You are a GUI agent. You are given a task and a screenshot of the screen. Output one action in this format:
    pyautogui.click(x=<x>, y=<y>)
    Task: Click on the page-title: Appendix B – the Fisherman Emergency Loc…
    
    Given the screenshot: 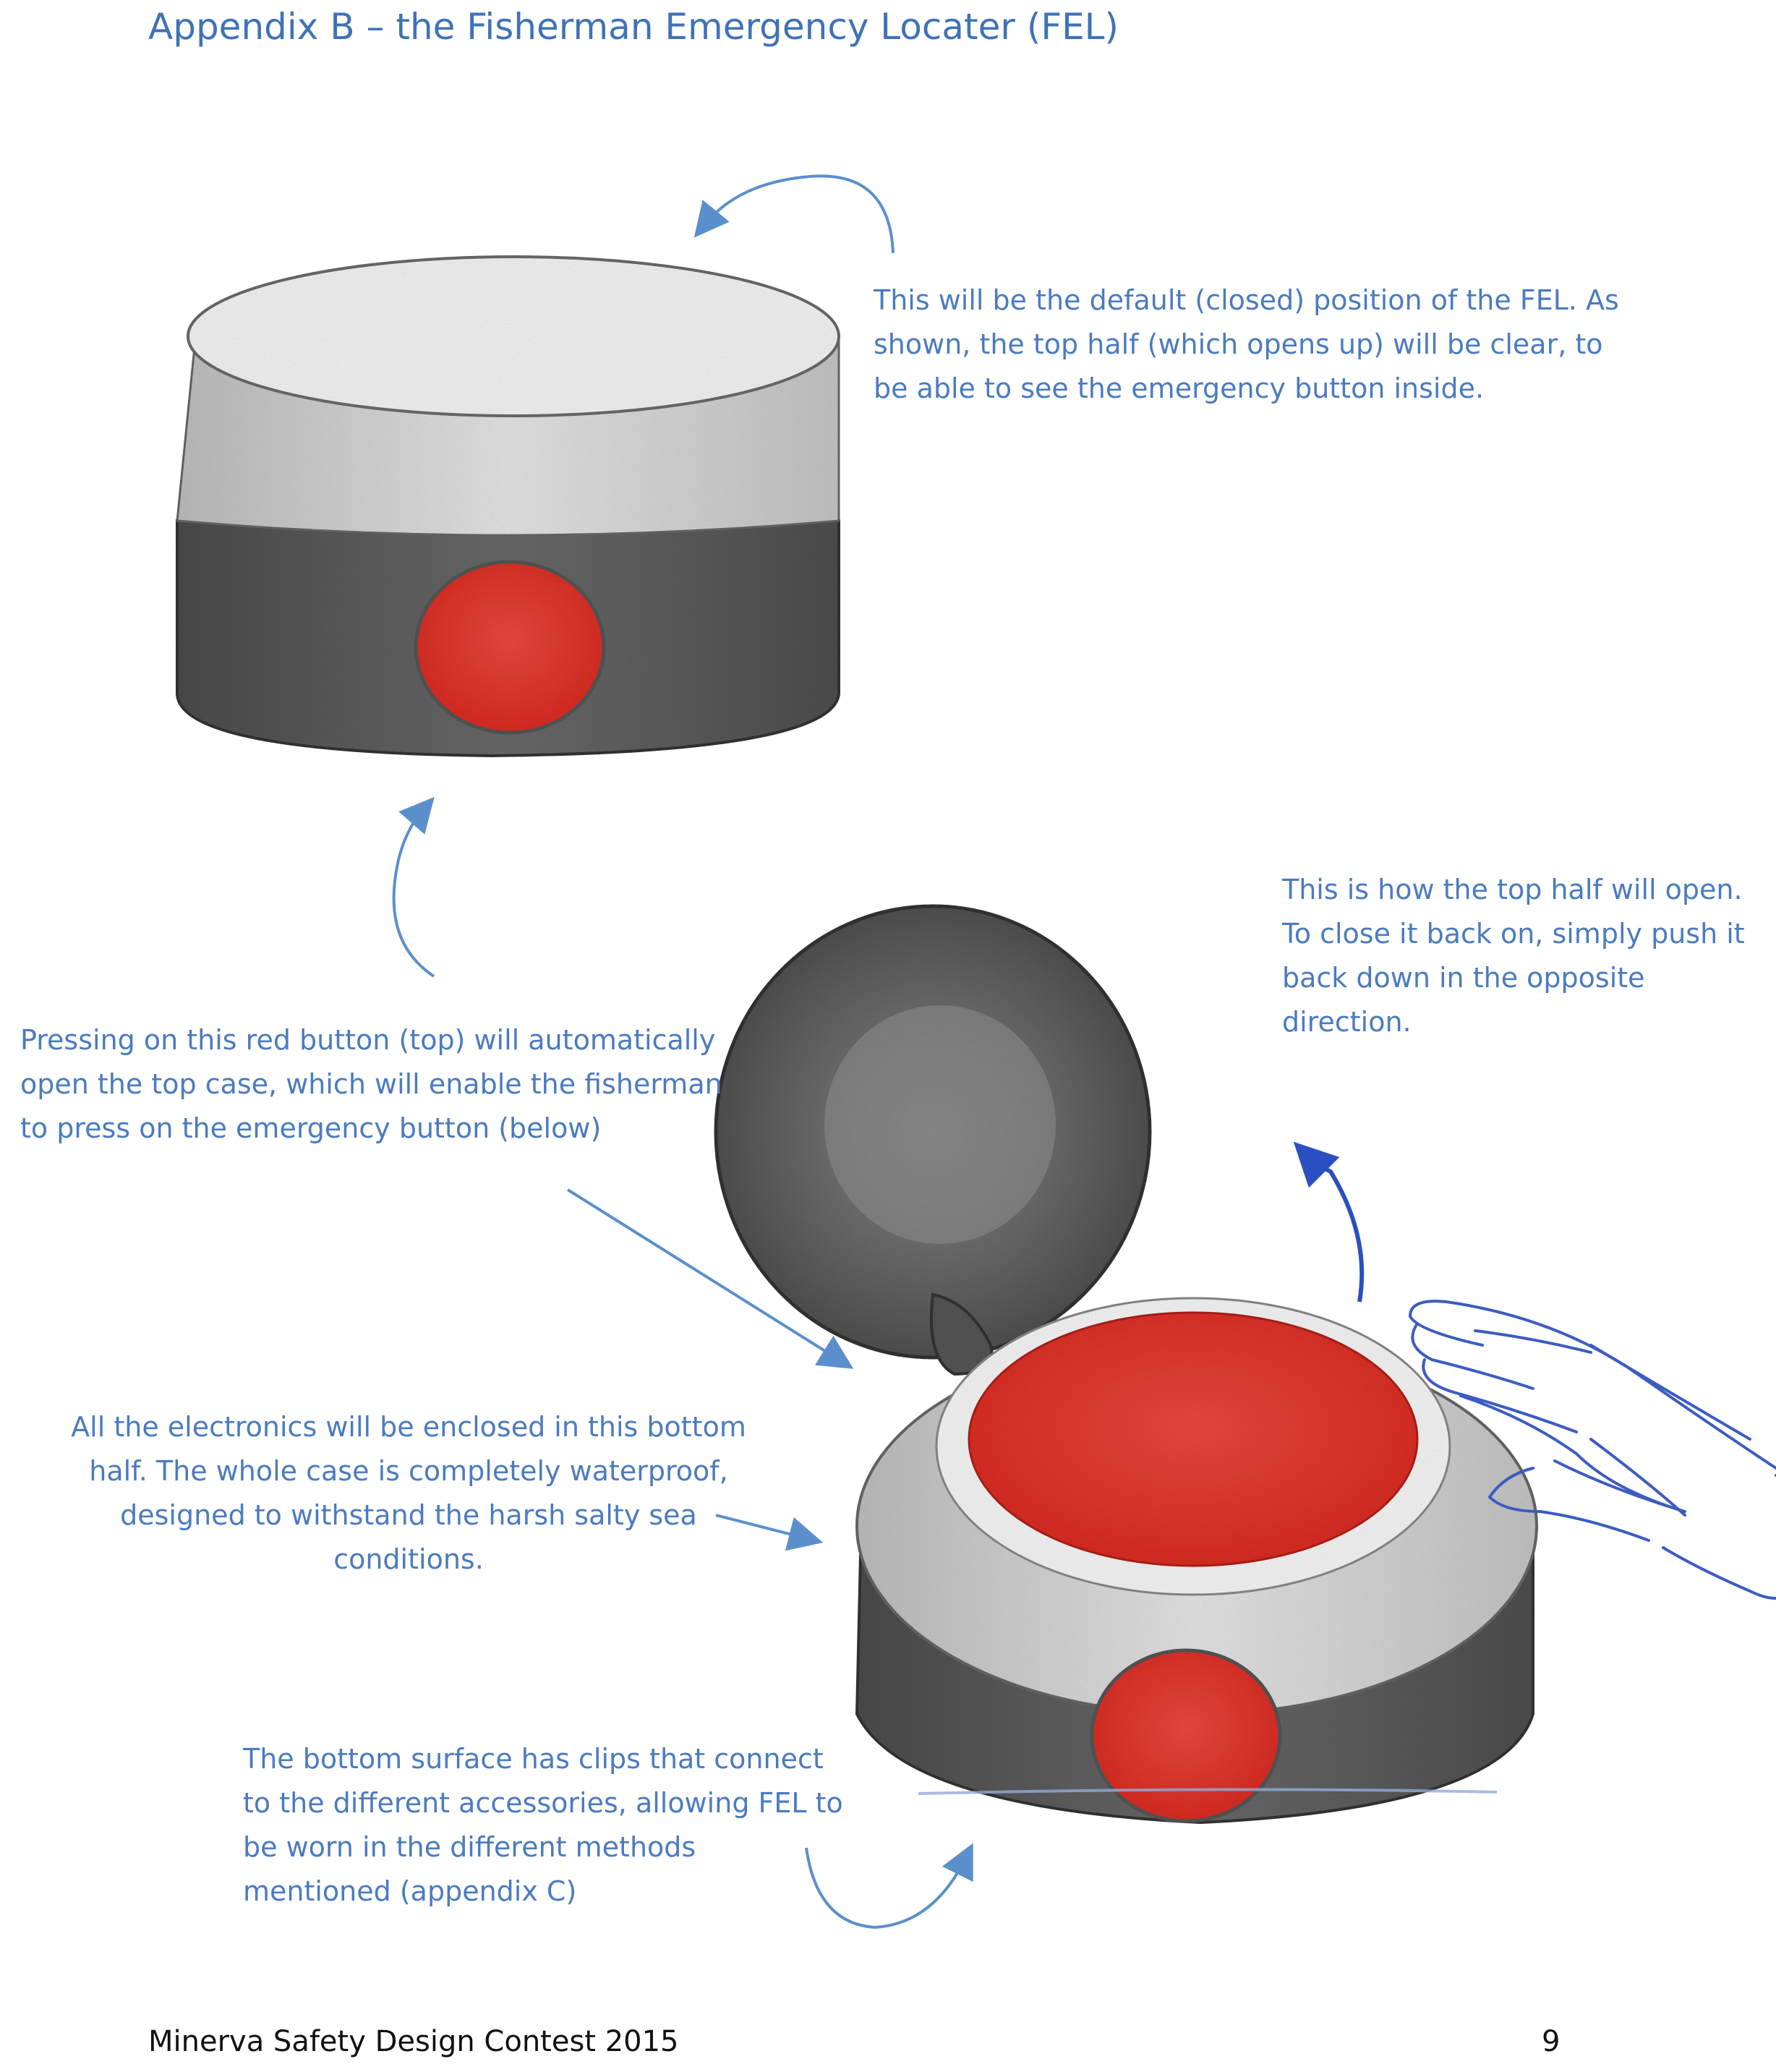 What is the action you would take?
    pyautogui.click(x=633, y=27)
    